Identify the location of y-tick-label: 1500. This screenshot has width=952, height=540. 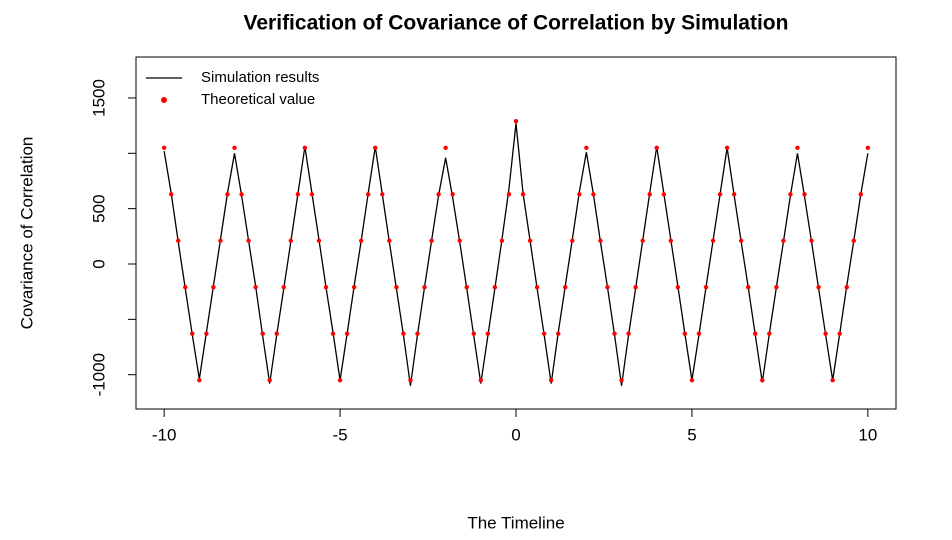
(98, 98).